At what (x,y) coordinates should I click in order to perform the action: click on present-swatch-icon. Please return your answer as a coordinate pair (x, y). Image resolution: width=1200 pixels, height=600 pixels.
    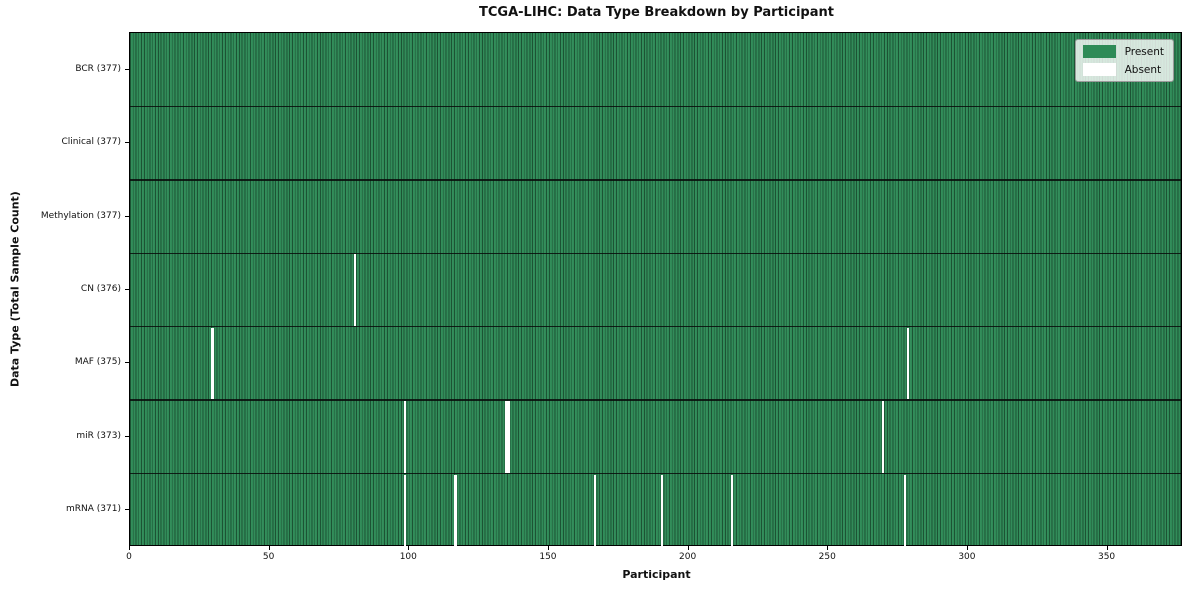
    Looking at the image, I should click on (1099, 51).